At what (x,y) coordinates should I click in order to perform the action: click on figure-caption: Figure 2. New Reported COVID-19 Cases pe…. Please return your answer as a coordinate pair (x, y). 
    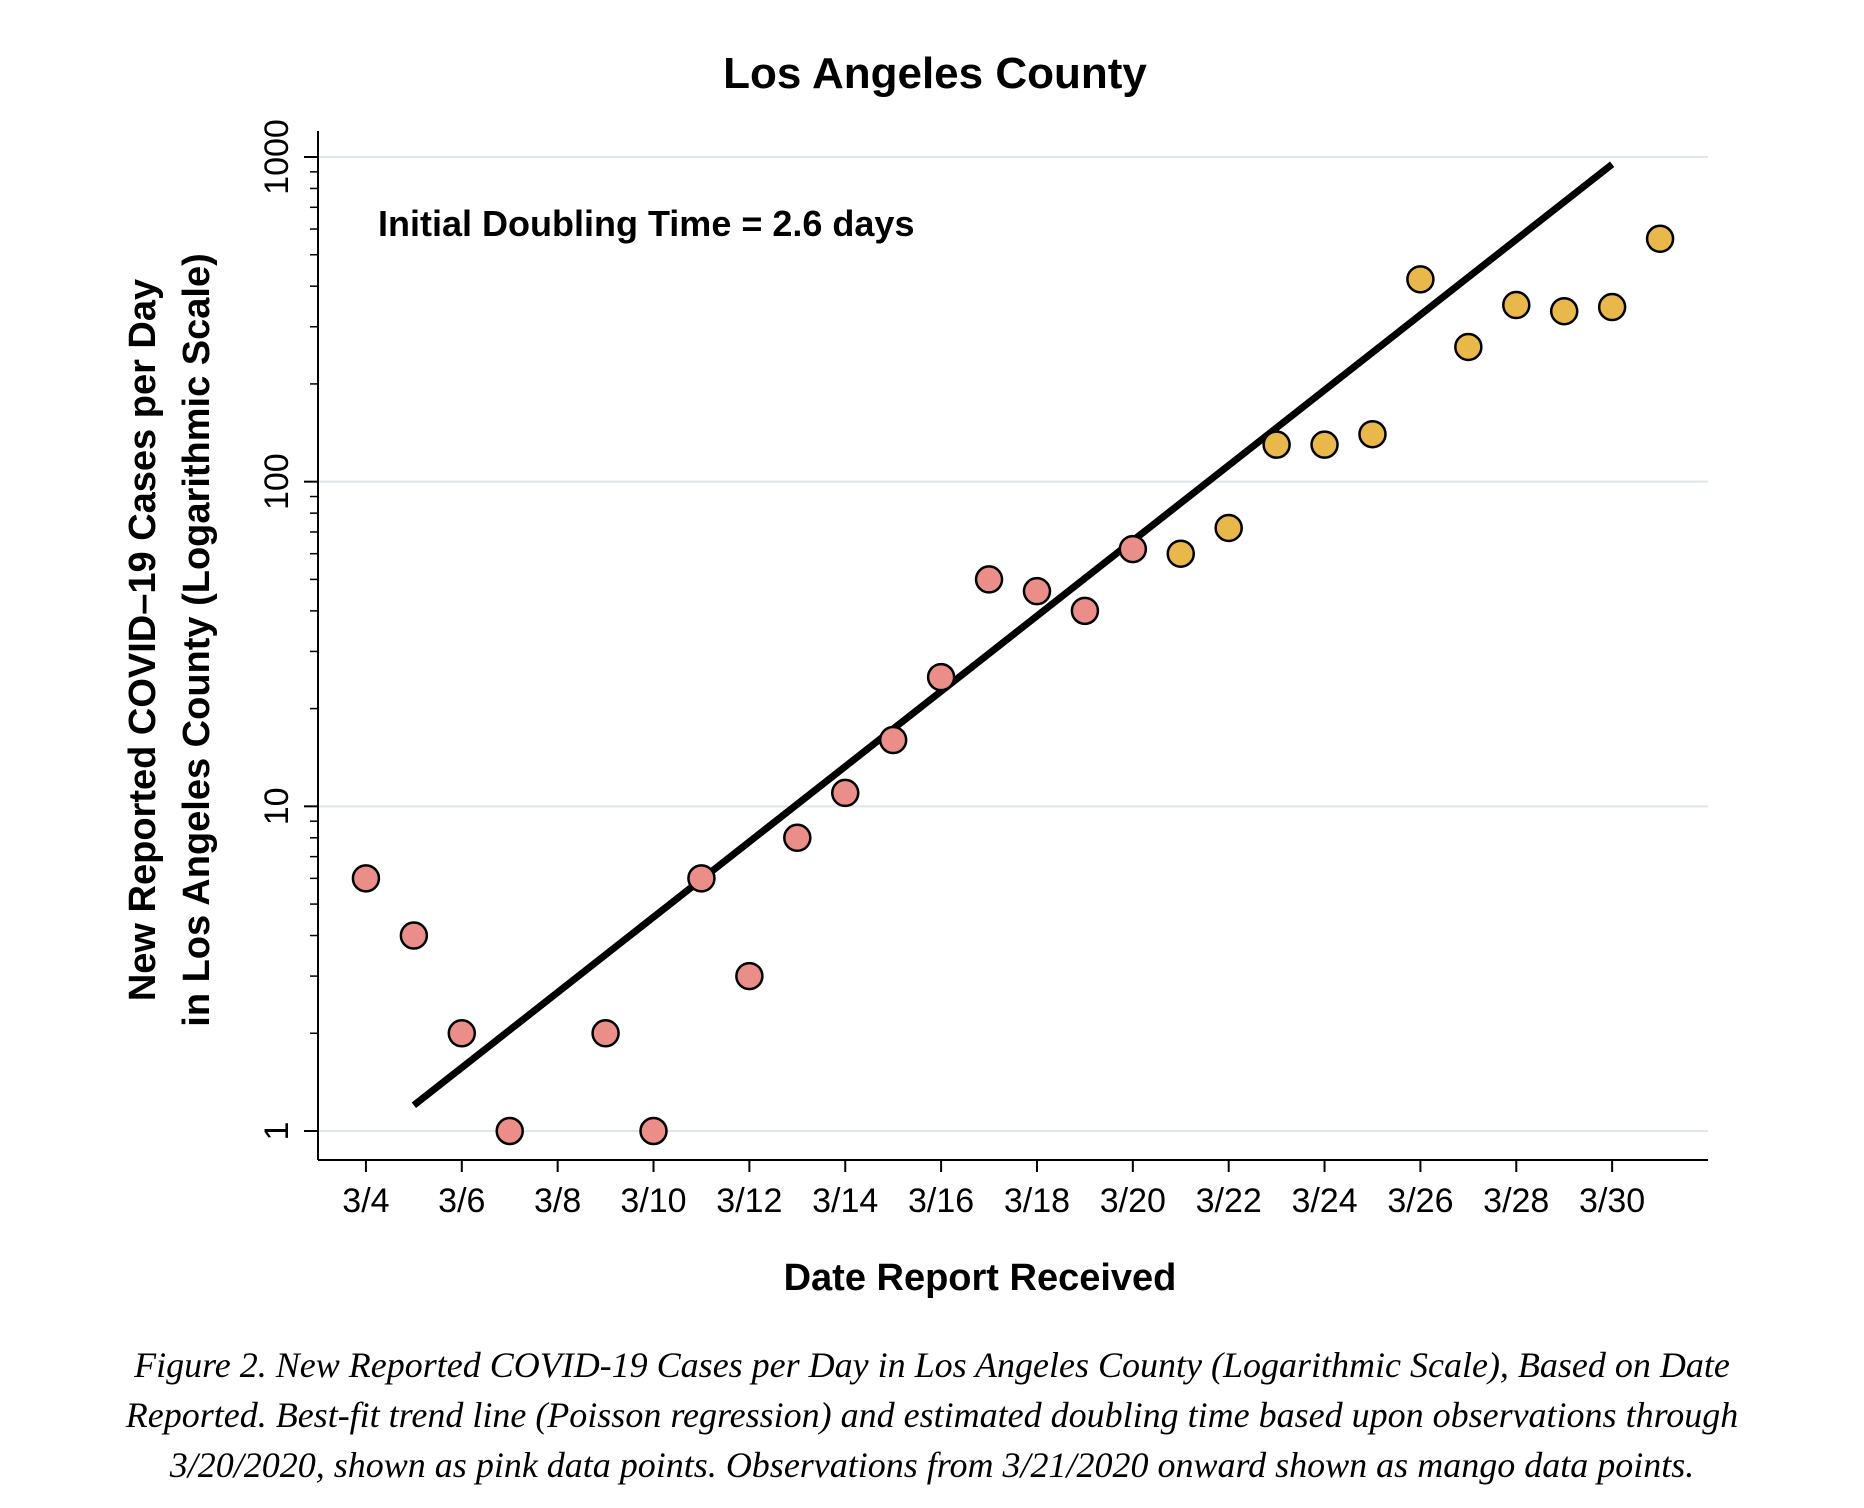
    Looking at the image, I should click on (932, 1415).